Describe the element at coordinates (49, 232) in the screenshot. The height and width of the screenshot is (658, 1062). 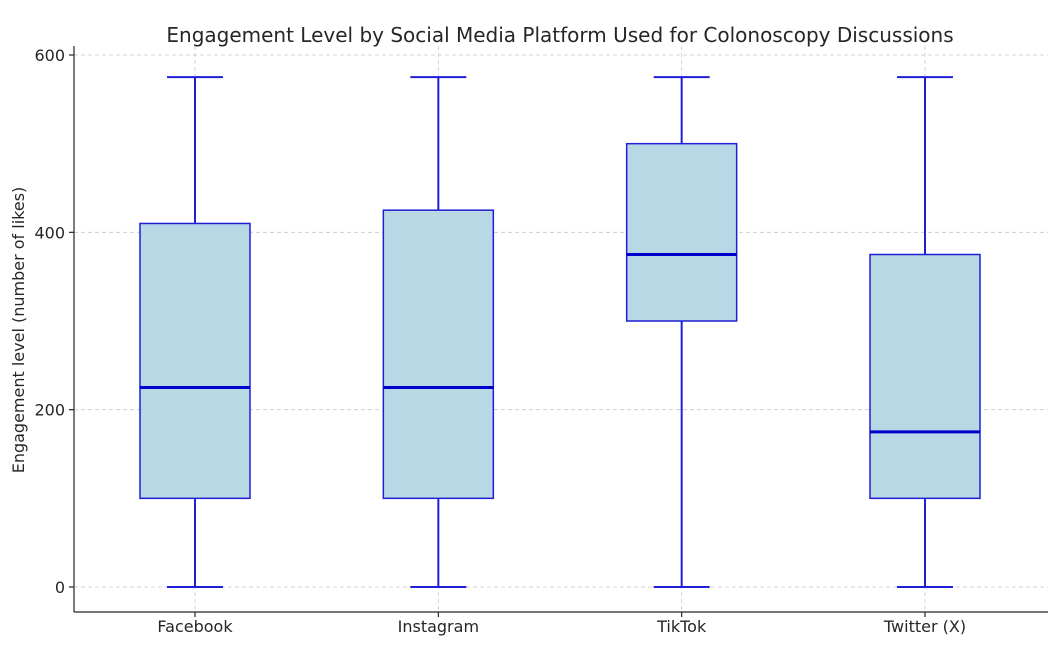
I see `y-tick-label: 400` at that location.